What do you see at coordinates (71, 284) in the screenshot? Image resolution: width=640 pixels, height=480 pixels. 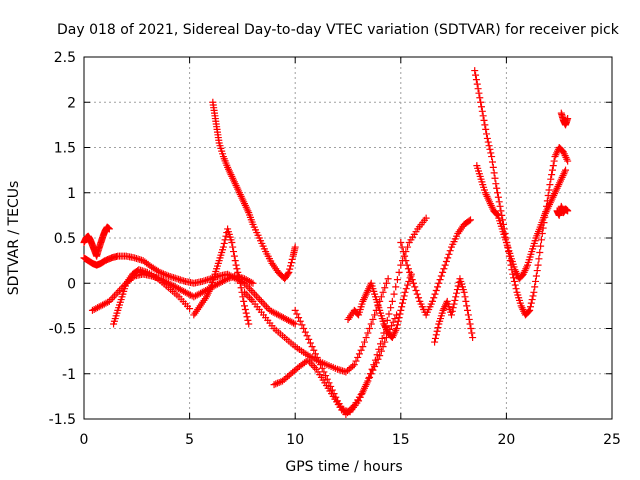 I see `y-tick-label: 0` at bounding box center [71, 284].